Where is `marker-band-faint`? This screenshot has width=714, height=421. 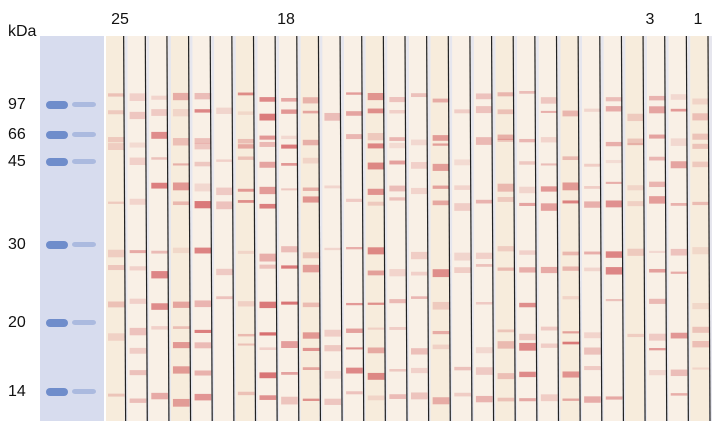
marker-band-faint is located at coordinates (84, 391).